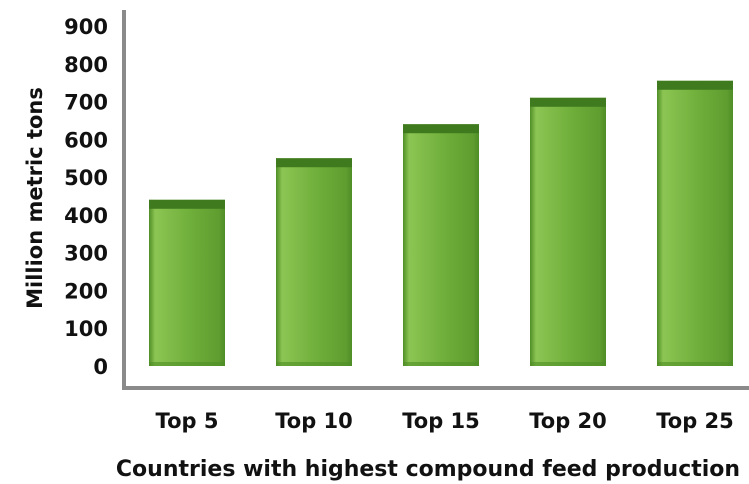 The height and width of the screenshot is (484, 749). What do you see at coordinates (86, 103) in the screenshot?
I see `y-tick-label: 700` at bounding box center [86, 103].